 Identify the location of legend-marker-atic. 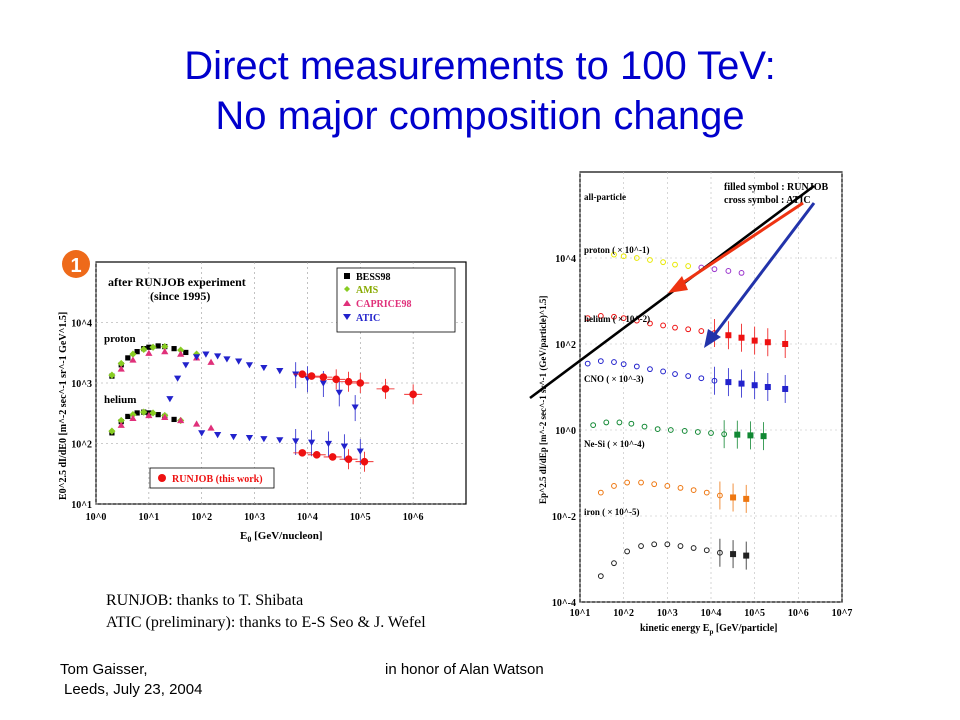
(347, 317).